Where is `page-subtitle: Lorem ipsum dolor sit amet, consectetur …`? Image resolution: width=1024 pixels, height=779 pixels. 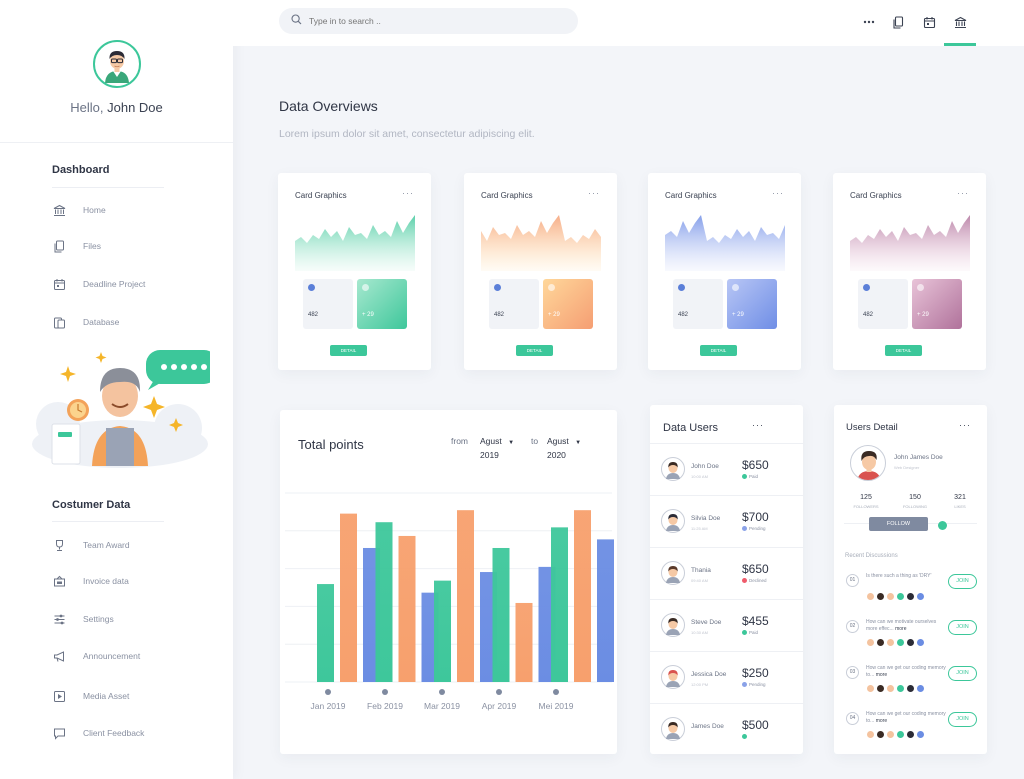 page-subtitle: Lorem ipsum dolor sit amet, consectetur … is located at coordinates (407, 134).